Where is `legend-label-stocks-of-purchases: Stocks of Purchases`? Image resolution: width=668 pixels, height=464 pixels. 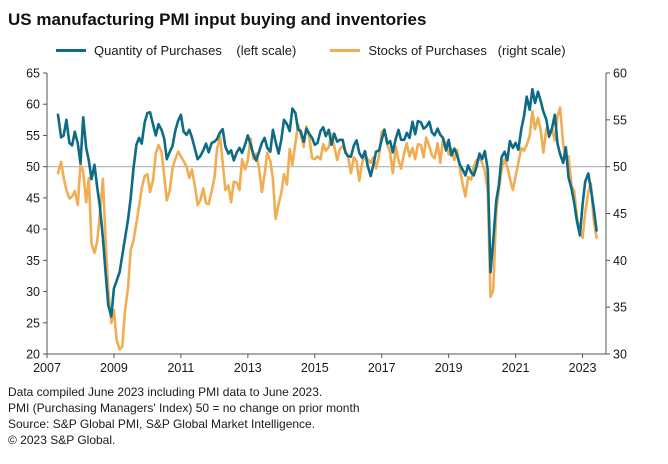 legend-label-stocks-of-purchases: Stocks of Purchases is located at coordinates (427, 50).